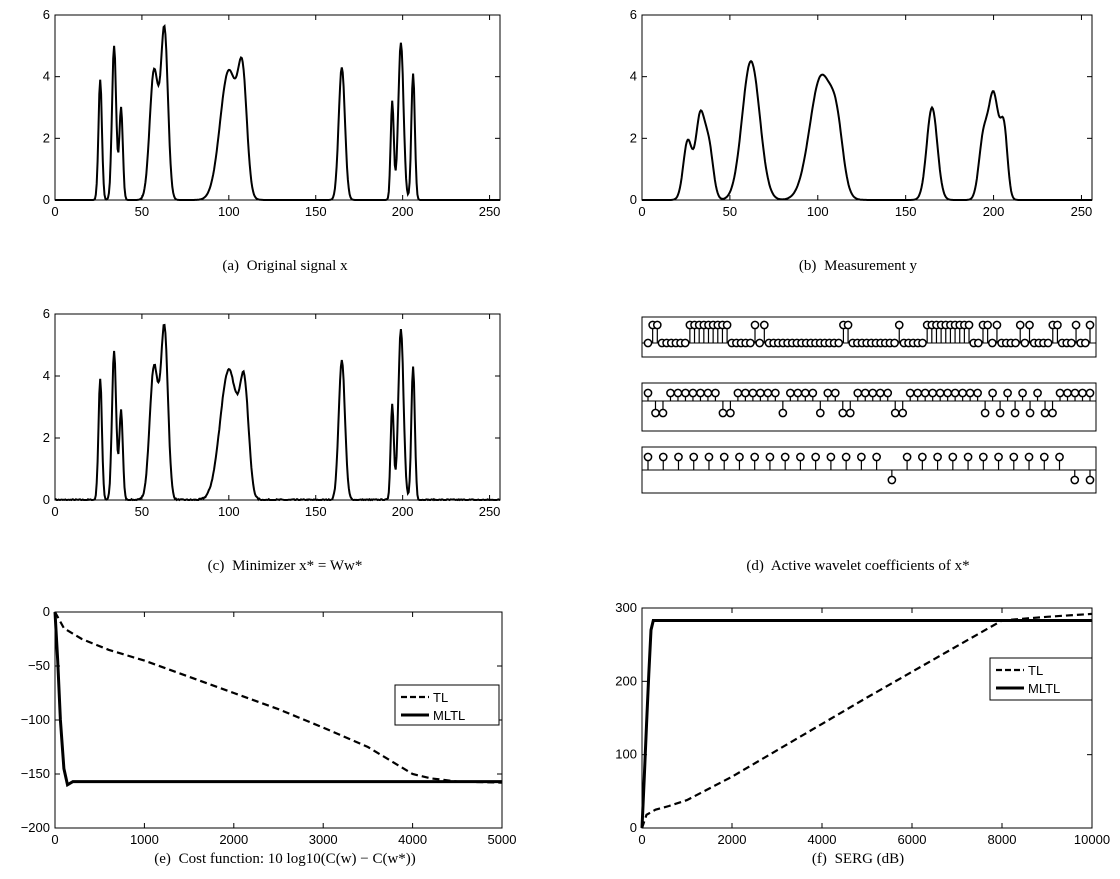  I want to click on x-tick-label-e: 5000, so click(502, 839).